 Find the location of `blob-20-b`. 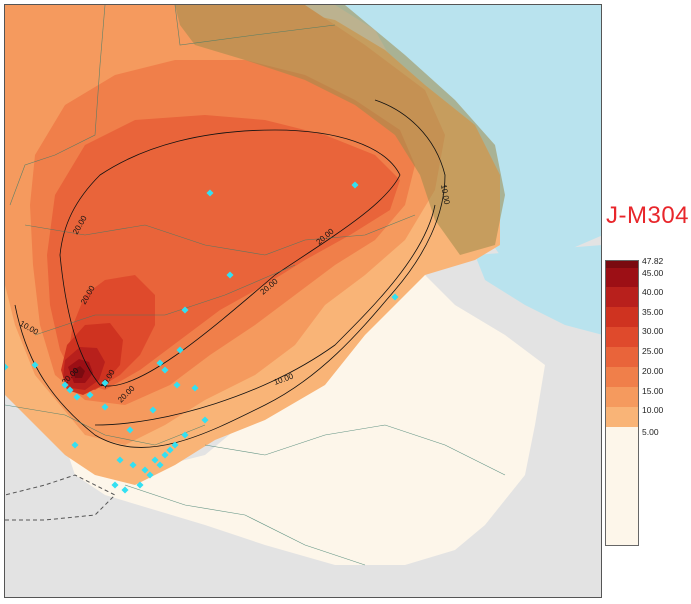

blob-20-b is located at coordinates (158, 170).